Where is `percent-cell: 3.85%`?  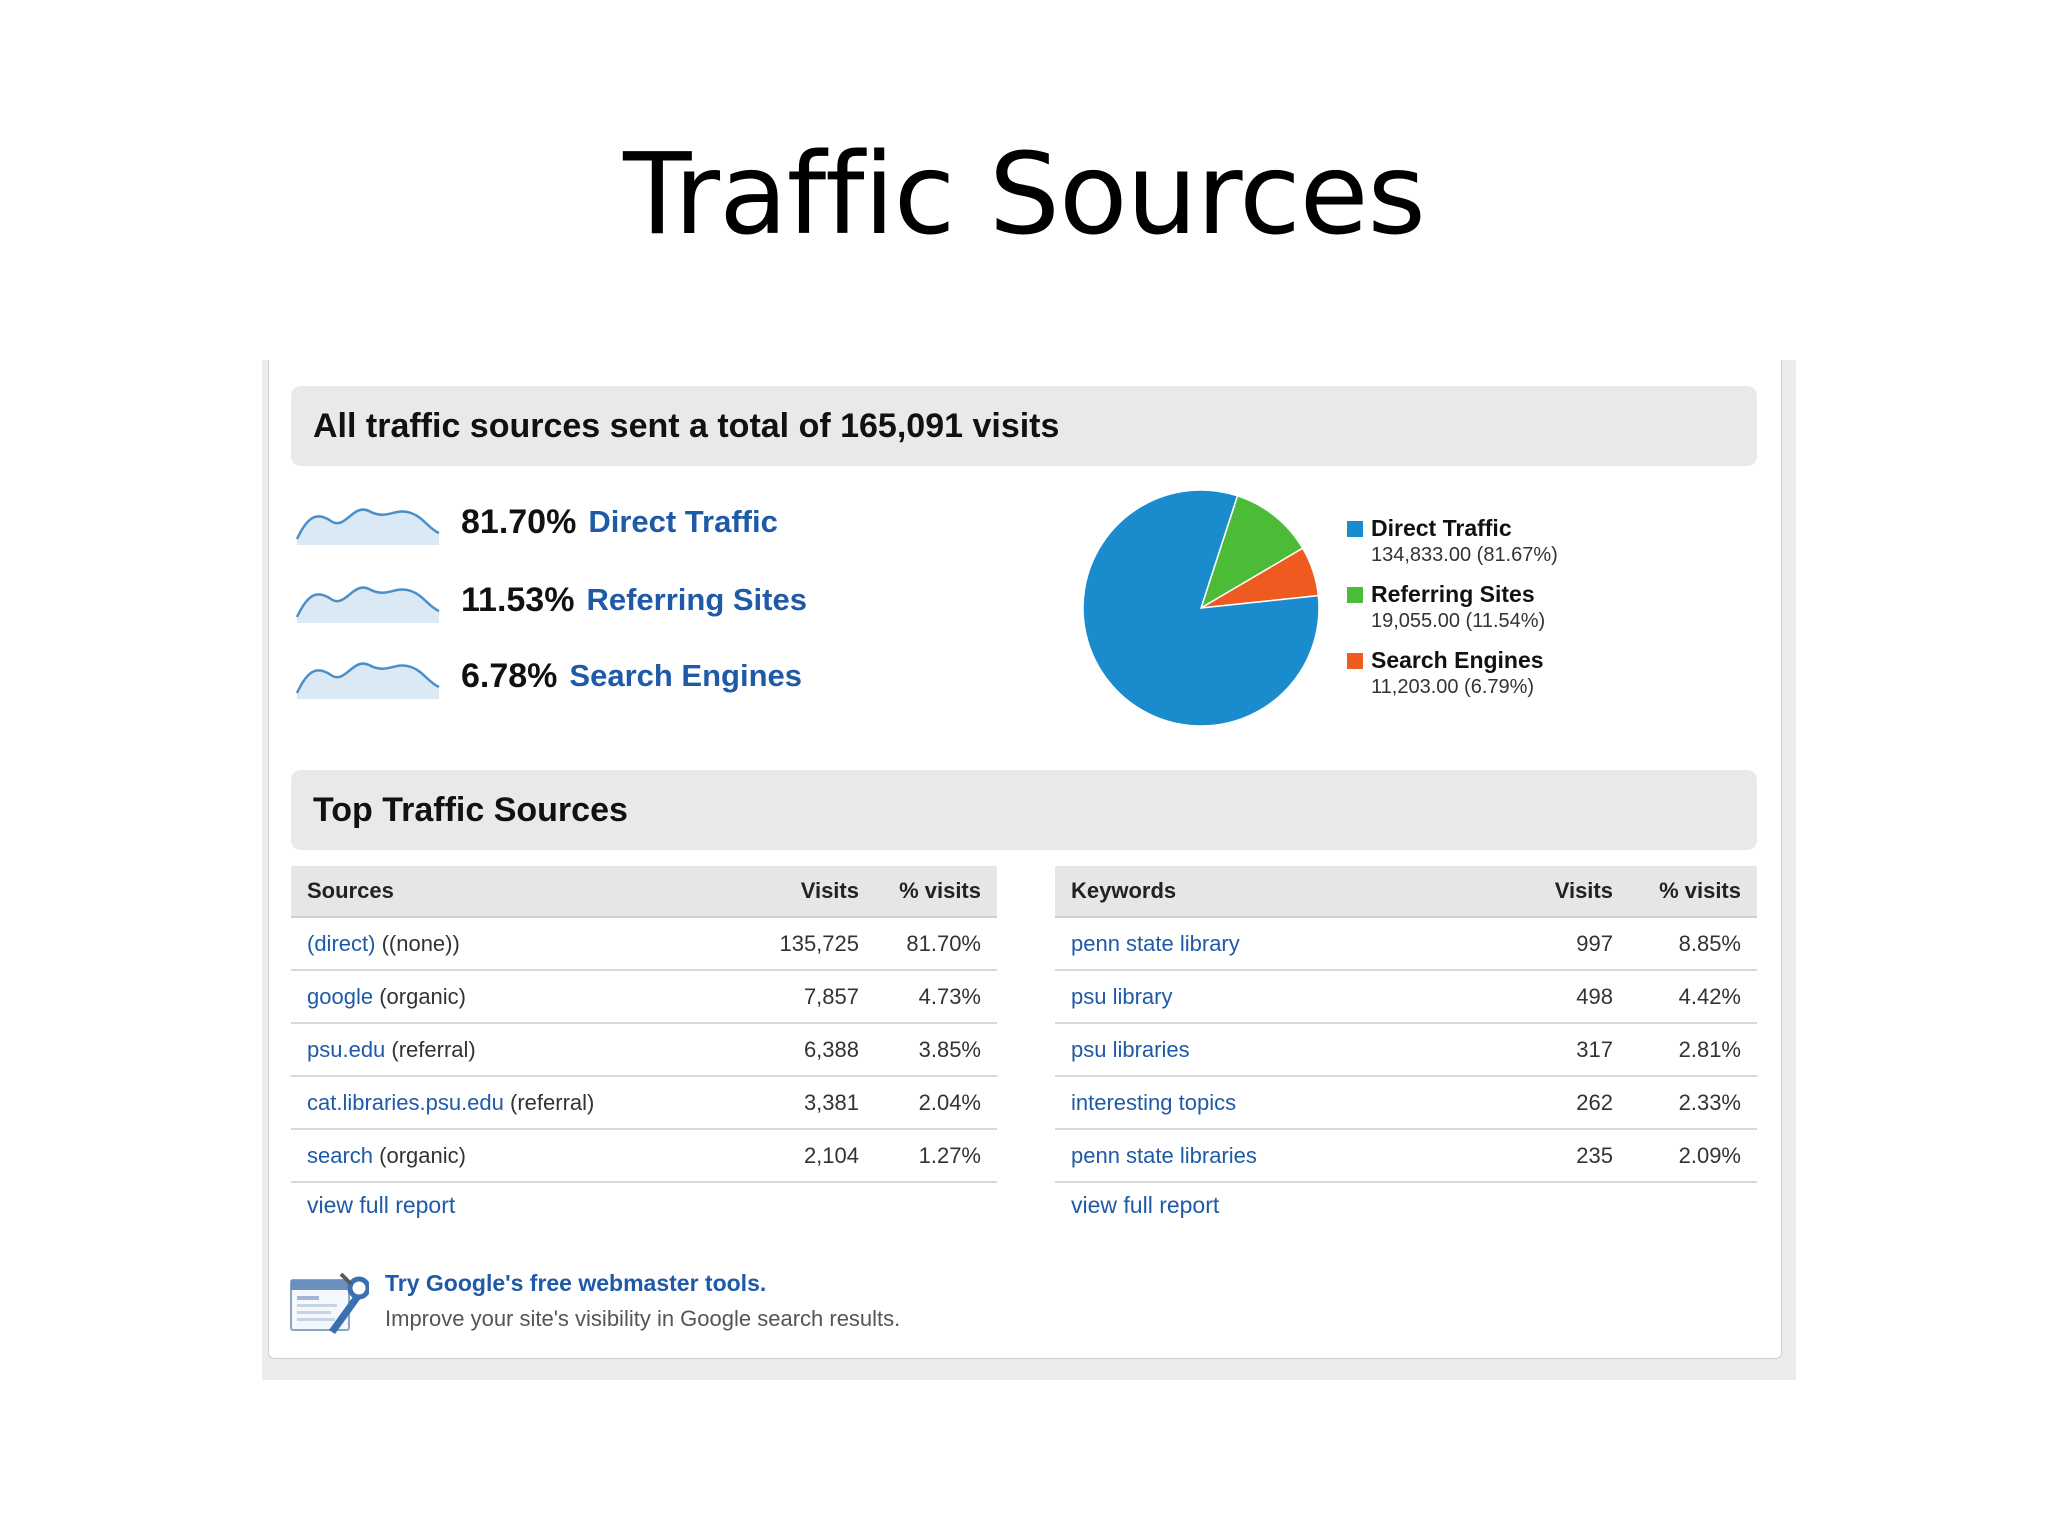
percent-cell: 3.85% is located at coordinates (936, 1050).